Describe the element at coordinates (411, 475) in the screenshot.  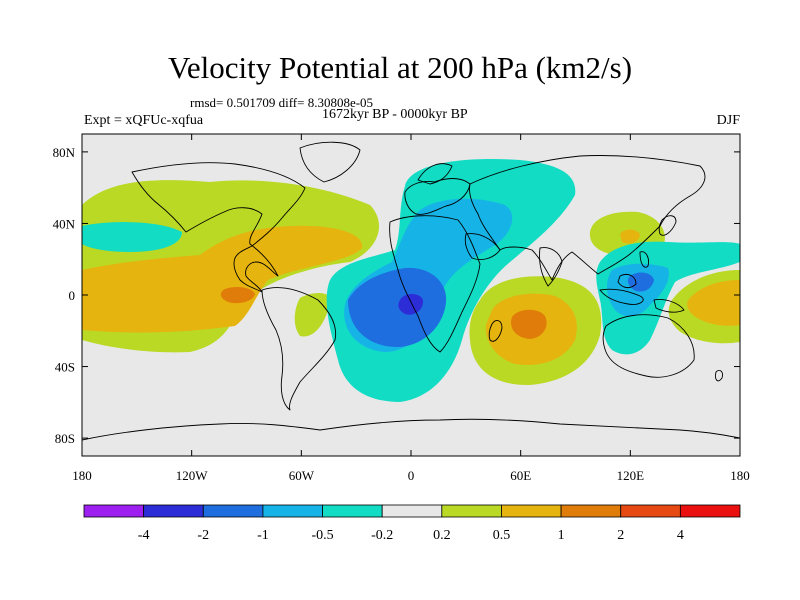
I see `x-tick-label: 0` at that location.